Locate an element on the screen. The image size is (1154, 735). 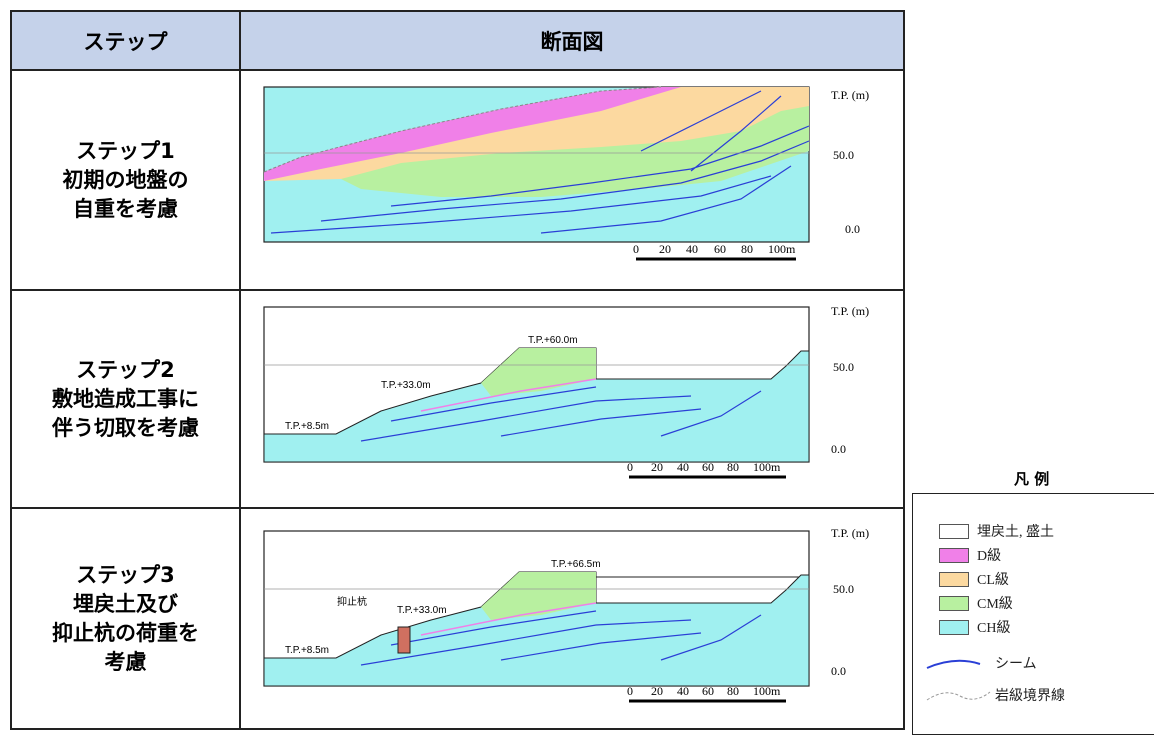
section-column-header: 断面図 is located at coordinates (572, 40).